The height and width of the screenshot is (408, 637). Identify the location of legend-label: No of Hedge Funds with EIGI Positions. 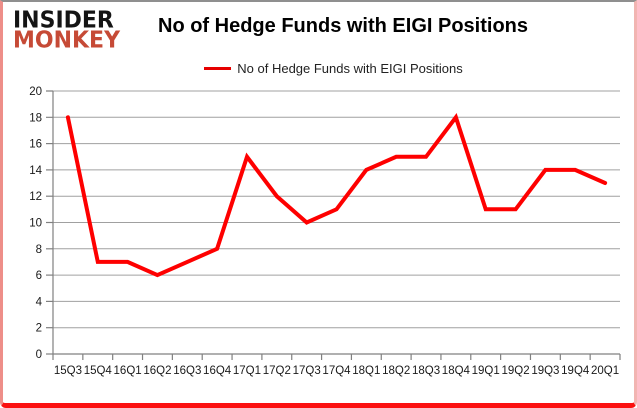
(350, 68).